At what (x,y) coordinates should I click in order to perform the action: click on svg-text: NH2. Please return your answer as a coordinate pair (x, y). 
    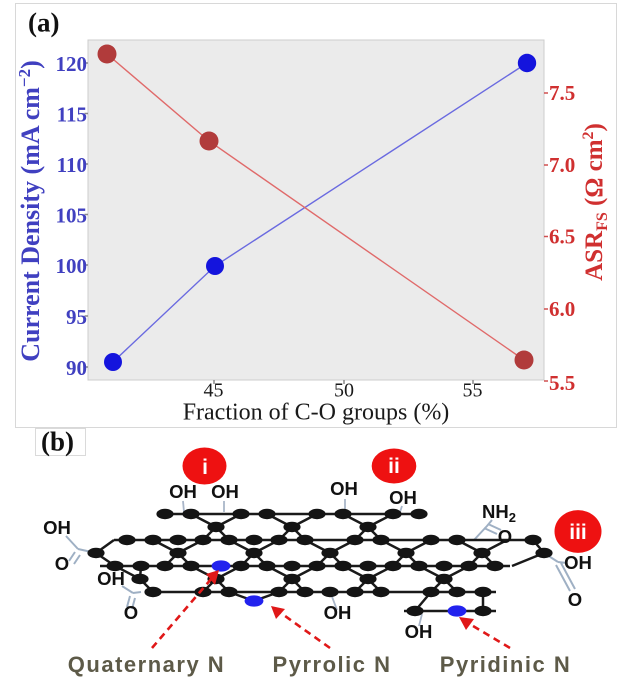
    Looking at the image, I should click on (499, 513).